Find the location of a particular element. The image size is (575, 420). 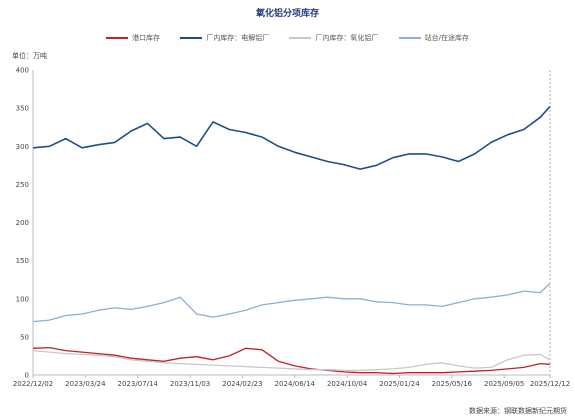

legend-swatch-port is located at coordinates (116, 38).